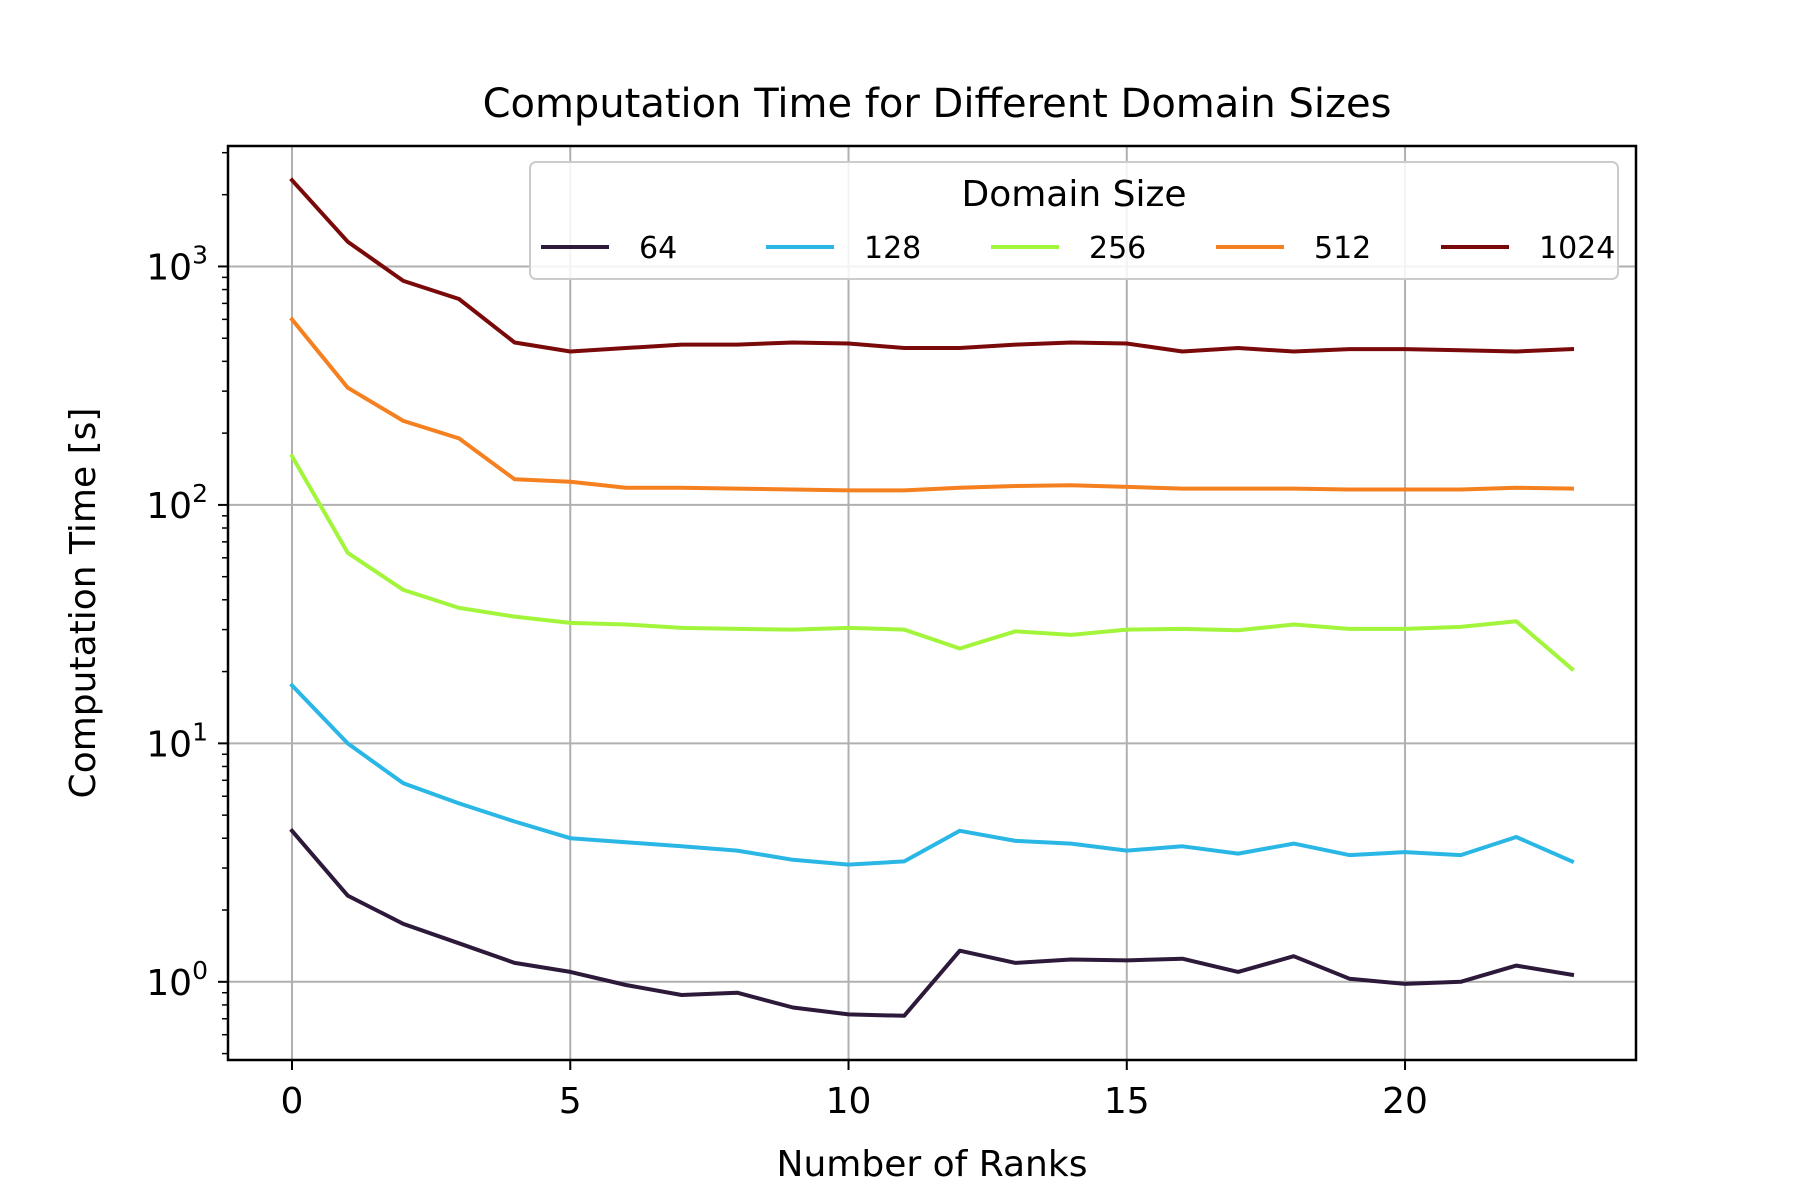  What do you see at coordinates (1078, 248) in the screenshot?
I see `legend-entries: 64 128 256 512 1024` at bounding box center [1078, 248].